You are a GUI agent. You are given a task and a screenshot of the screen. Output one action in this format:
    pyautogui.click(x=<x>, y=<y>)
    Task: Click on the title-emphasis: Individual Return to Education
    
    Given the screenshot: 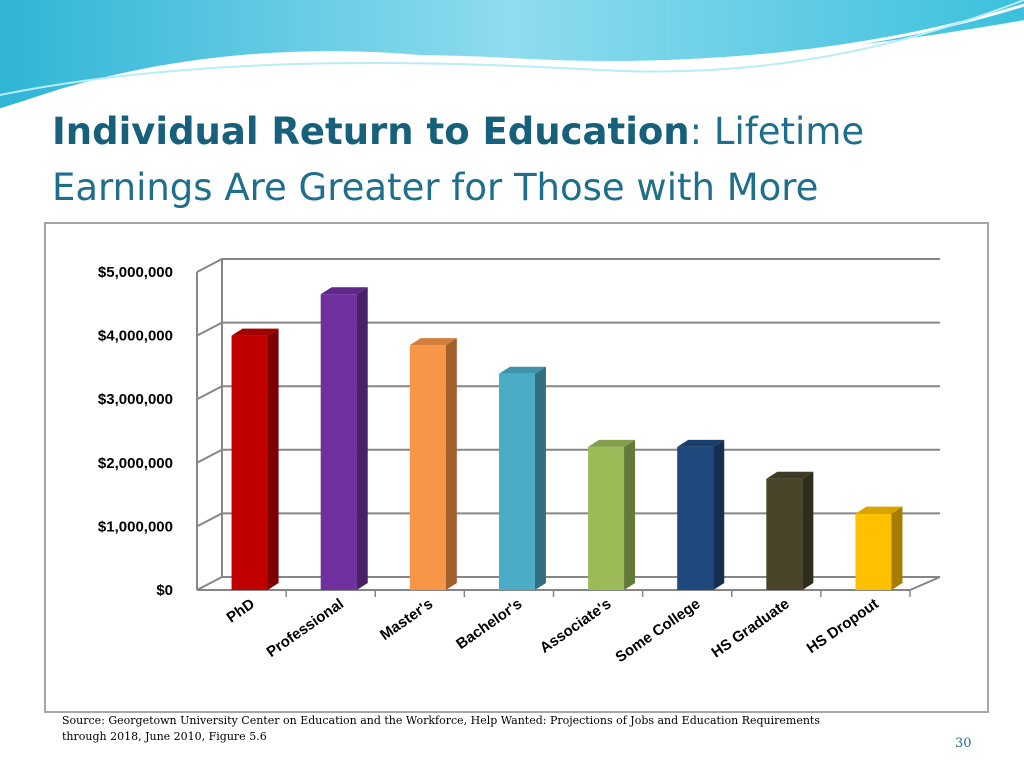 What is the action you would take?
    pyautogui.click(x=371, y=131)
    